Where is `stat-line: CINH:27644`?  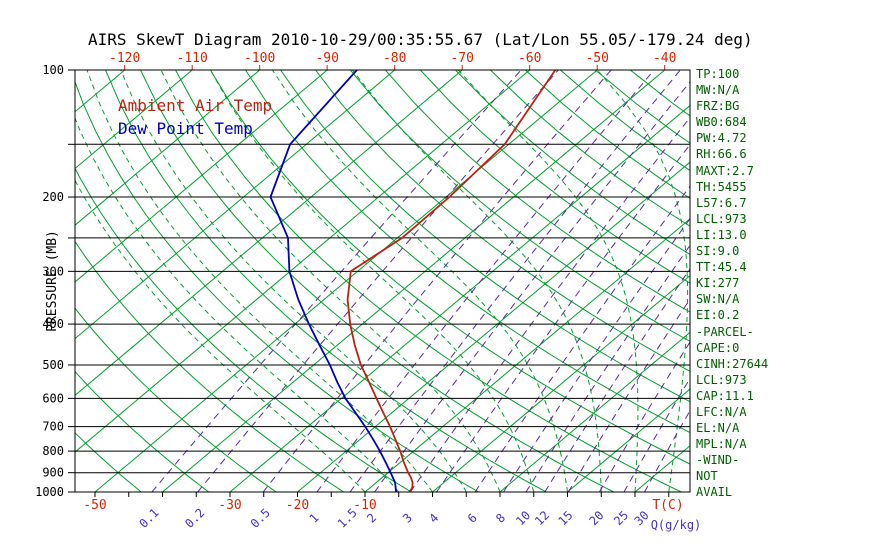
stat-line: CINH:27644 is located at coordinates (732, 363).